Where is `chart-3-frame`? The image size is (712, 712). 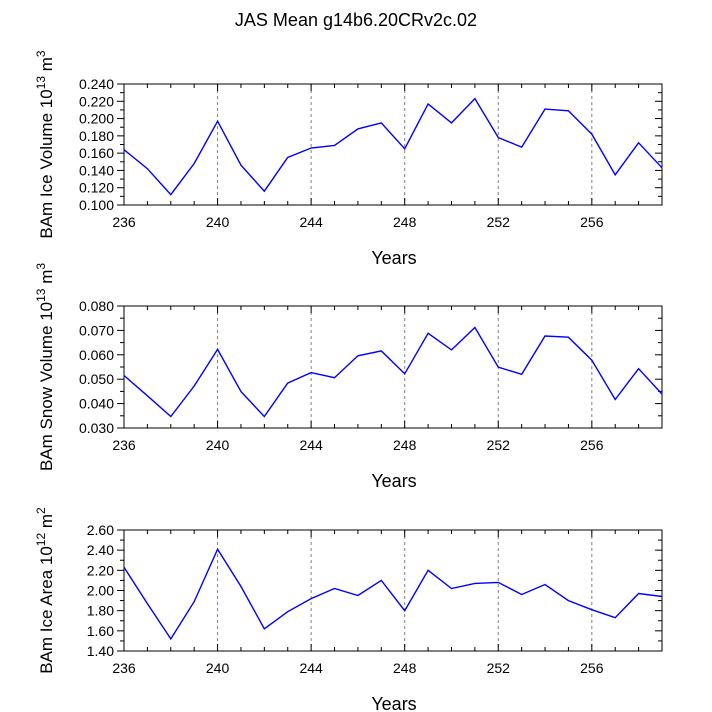 chart-3-frame is located at coordinates (393, 590).